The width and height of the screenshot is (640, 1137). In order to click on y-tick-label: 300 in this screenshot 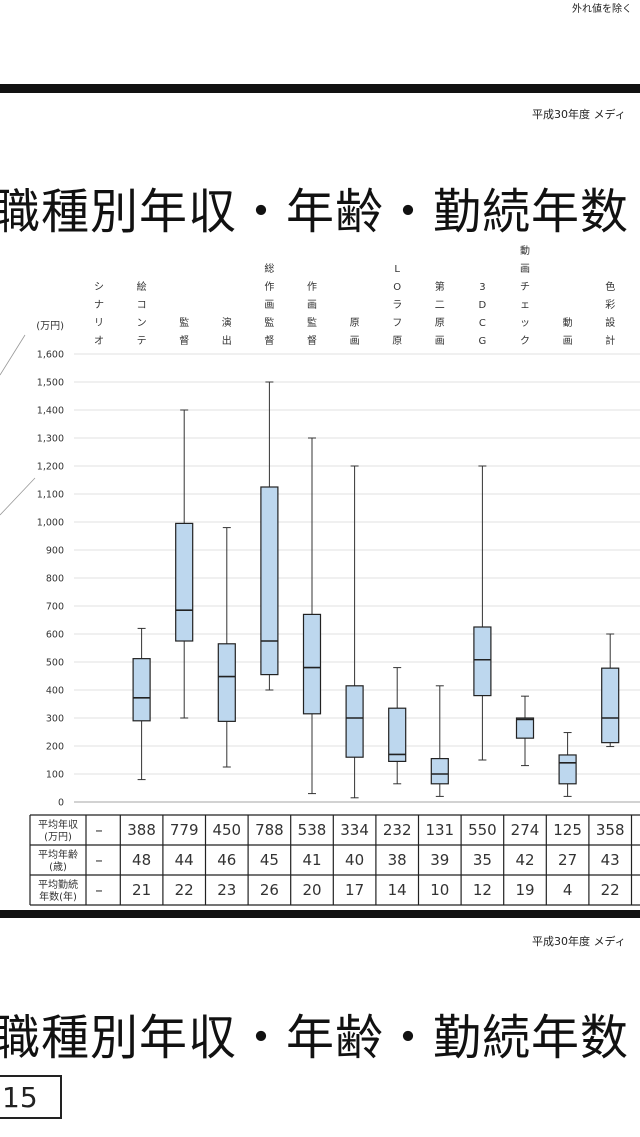, I will do `click(55, 719)`.